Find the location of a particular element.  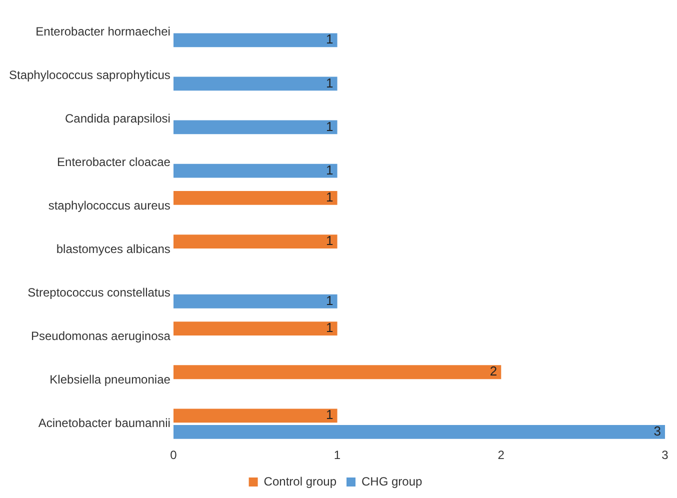

x-tick-label: 2 is located at coordinates (501, 455).